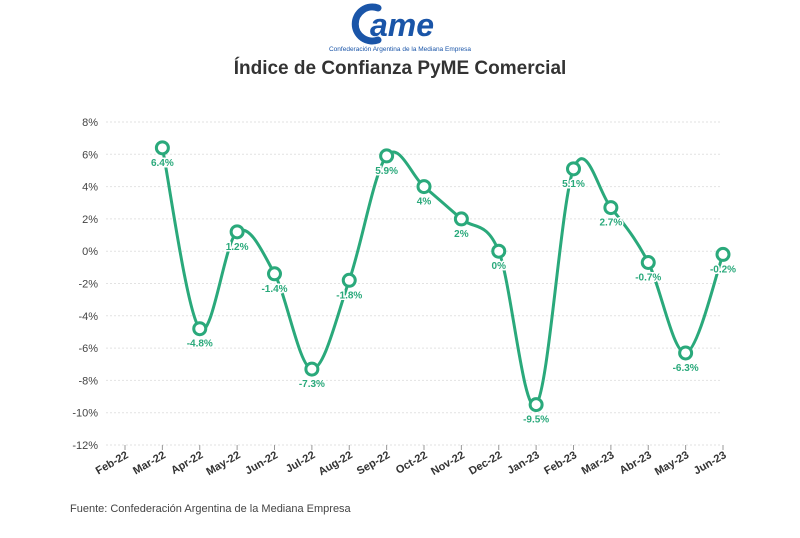 The width and height of the screenshot is (800, 538). Describe the element at coordinates (610, 223) in the screenshot. I see `data-label: 2.7%` at that location.